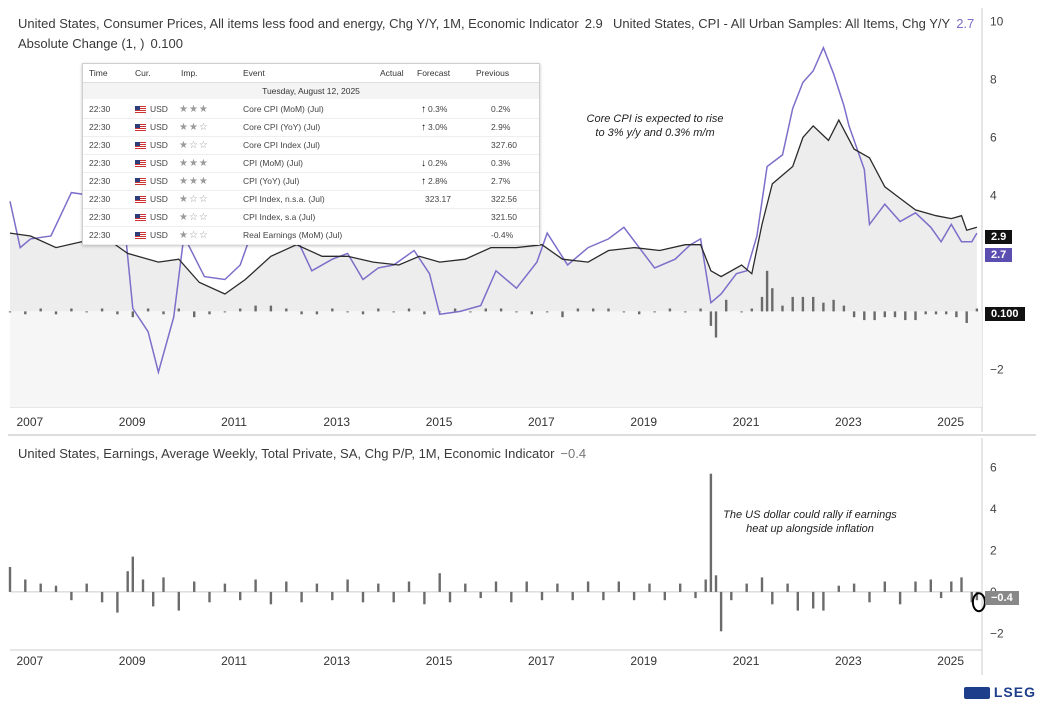  What do you see at coordinates (81, 43) in the screenshot?
I see `legend-diff-title: Absolute Change (1, )` at bounding box center [81, 43].